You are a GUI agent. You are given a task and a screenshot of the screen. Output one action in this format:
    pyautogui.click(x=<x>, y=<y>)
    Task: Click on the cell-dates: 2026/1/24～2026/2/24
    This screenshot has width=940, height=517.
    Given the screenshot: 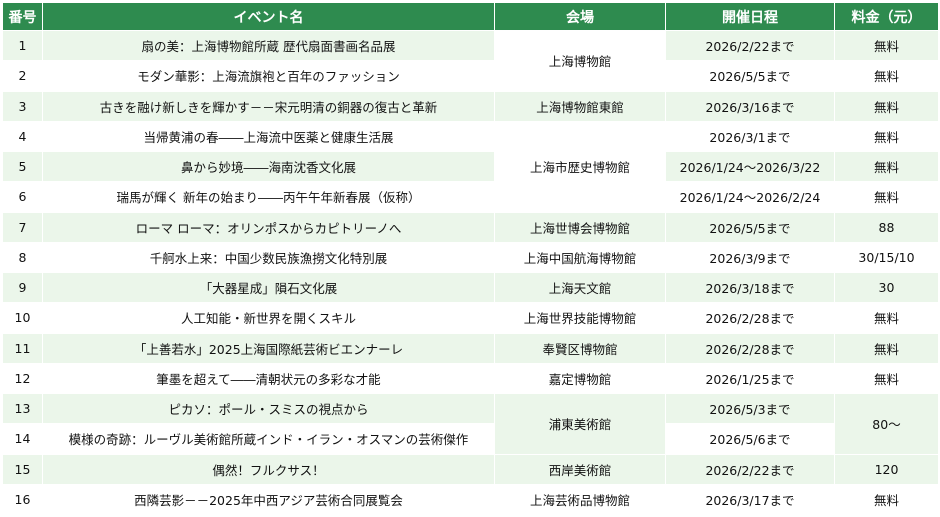 What is the action you would take?
    pyautogui.click(x=750, y=197)
    